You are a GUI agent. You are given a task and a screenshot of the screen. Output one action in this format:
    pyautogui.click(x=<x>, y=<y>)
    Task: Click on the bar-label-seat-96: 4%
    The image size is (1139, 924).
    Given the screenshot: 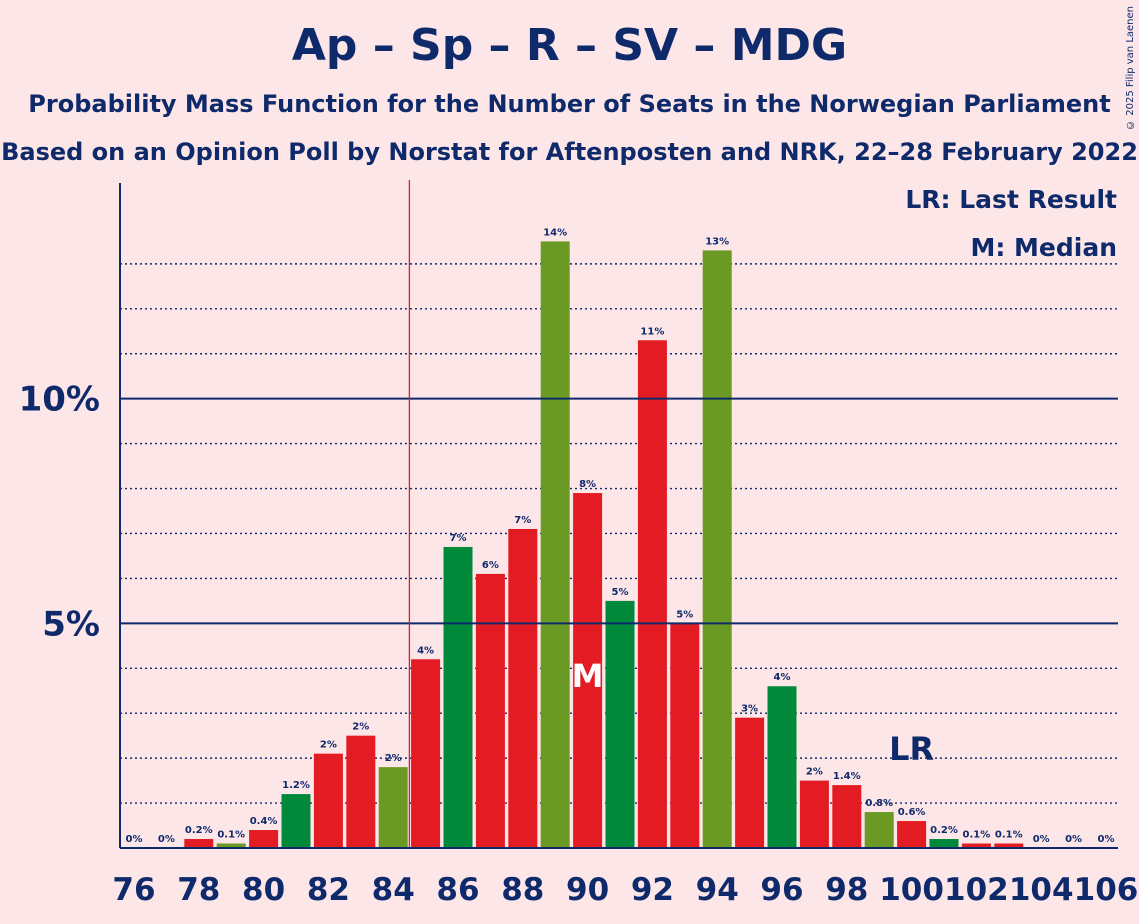 What is the action you would take?
    pyautogui.click(x=782, y=677)
    